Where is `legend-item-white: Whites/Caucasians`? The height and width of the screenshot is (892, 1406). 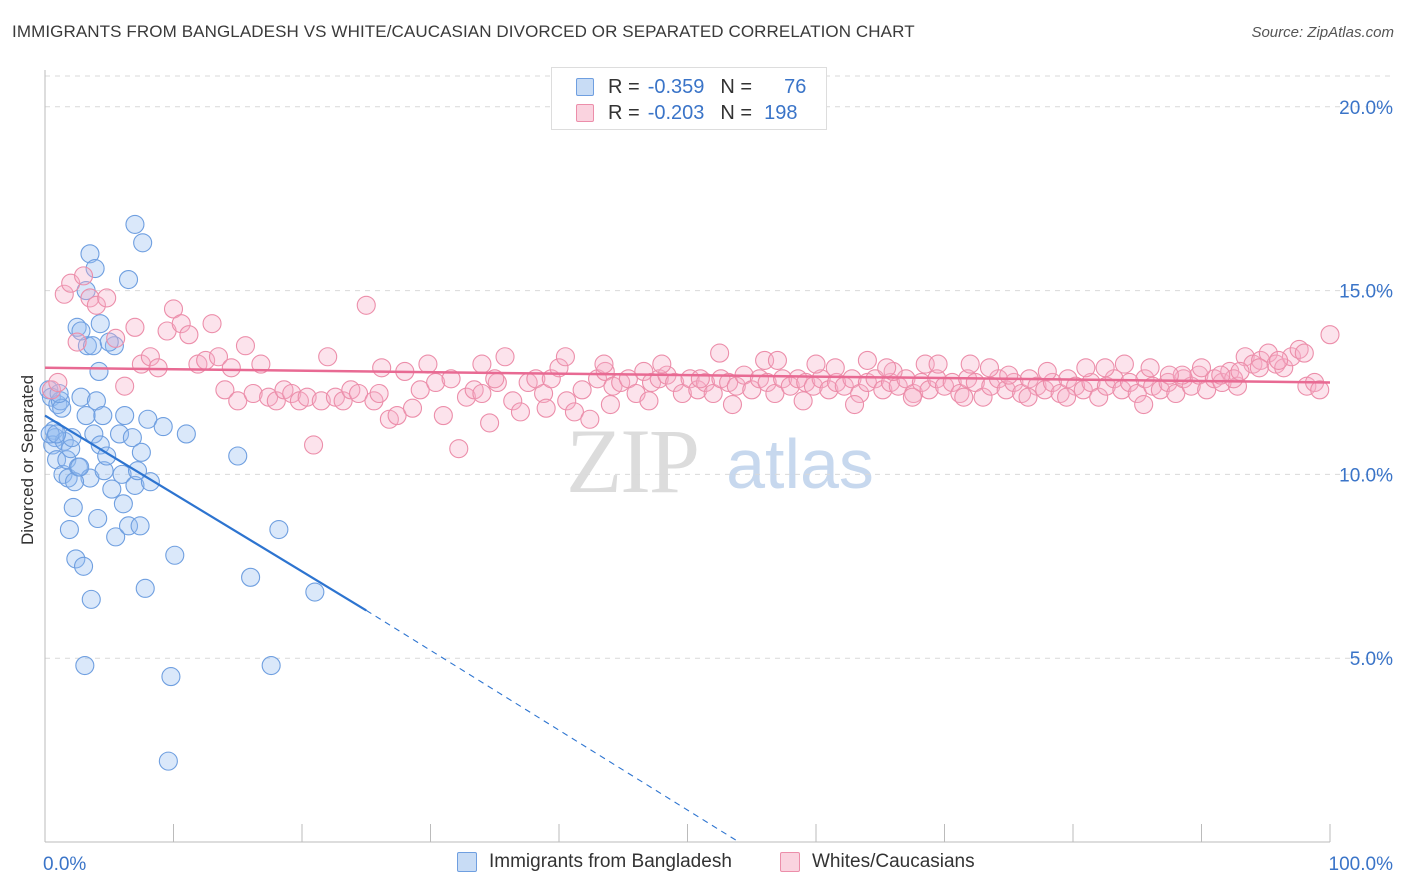
legend-item-white: Whites/Caucasians is located at coordinates (877, 862).